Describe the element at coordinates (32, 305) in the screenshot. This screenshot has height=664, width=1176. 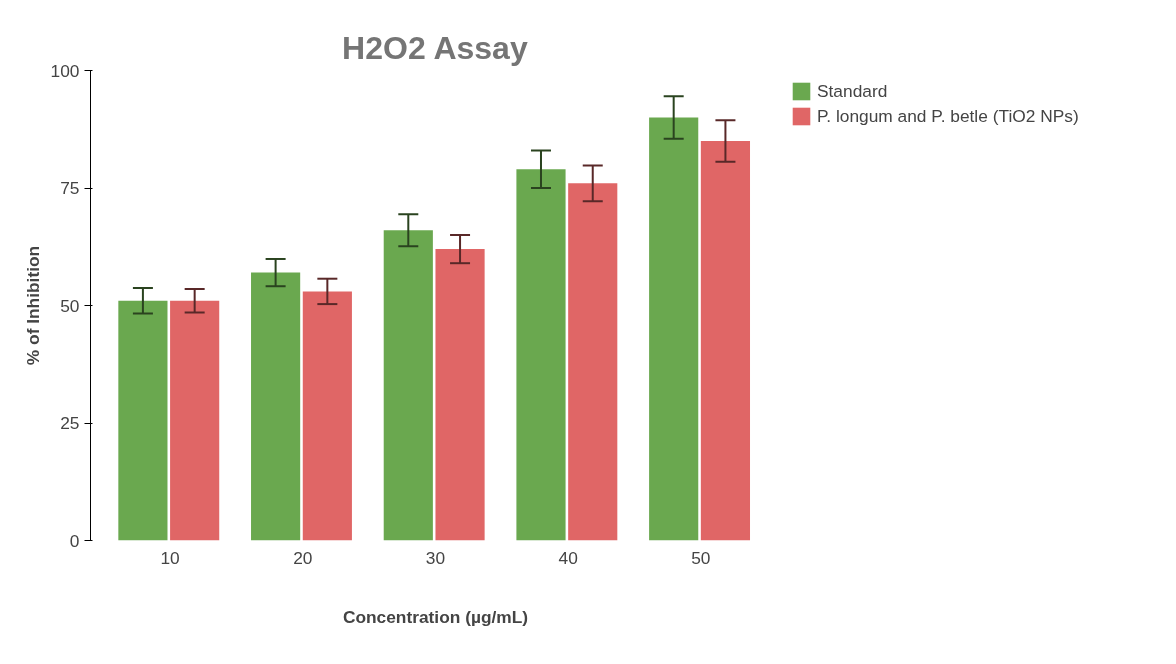
I see `y-axis-title: % of Inhibition` at that location.